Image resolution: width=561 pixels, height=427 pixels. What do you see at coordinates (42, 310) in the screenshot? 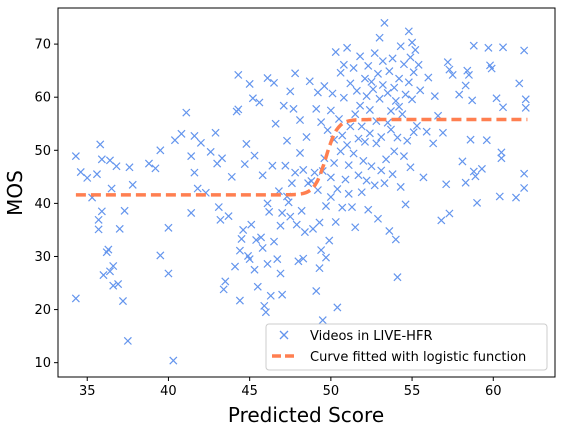
I see `y-tick-label: 20` at bounding box center [42, 310].